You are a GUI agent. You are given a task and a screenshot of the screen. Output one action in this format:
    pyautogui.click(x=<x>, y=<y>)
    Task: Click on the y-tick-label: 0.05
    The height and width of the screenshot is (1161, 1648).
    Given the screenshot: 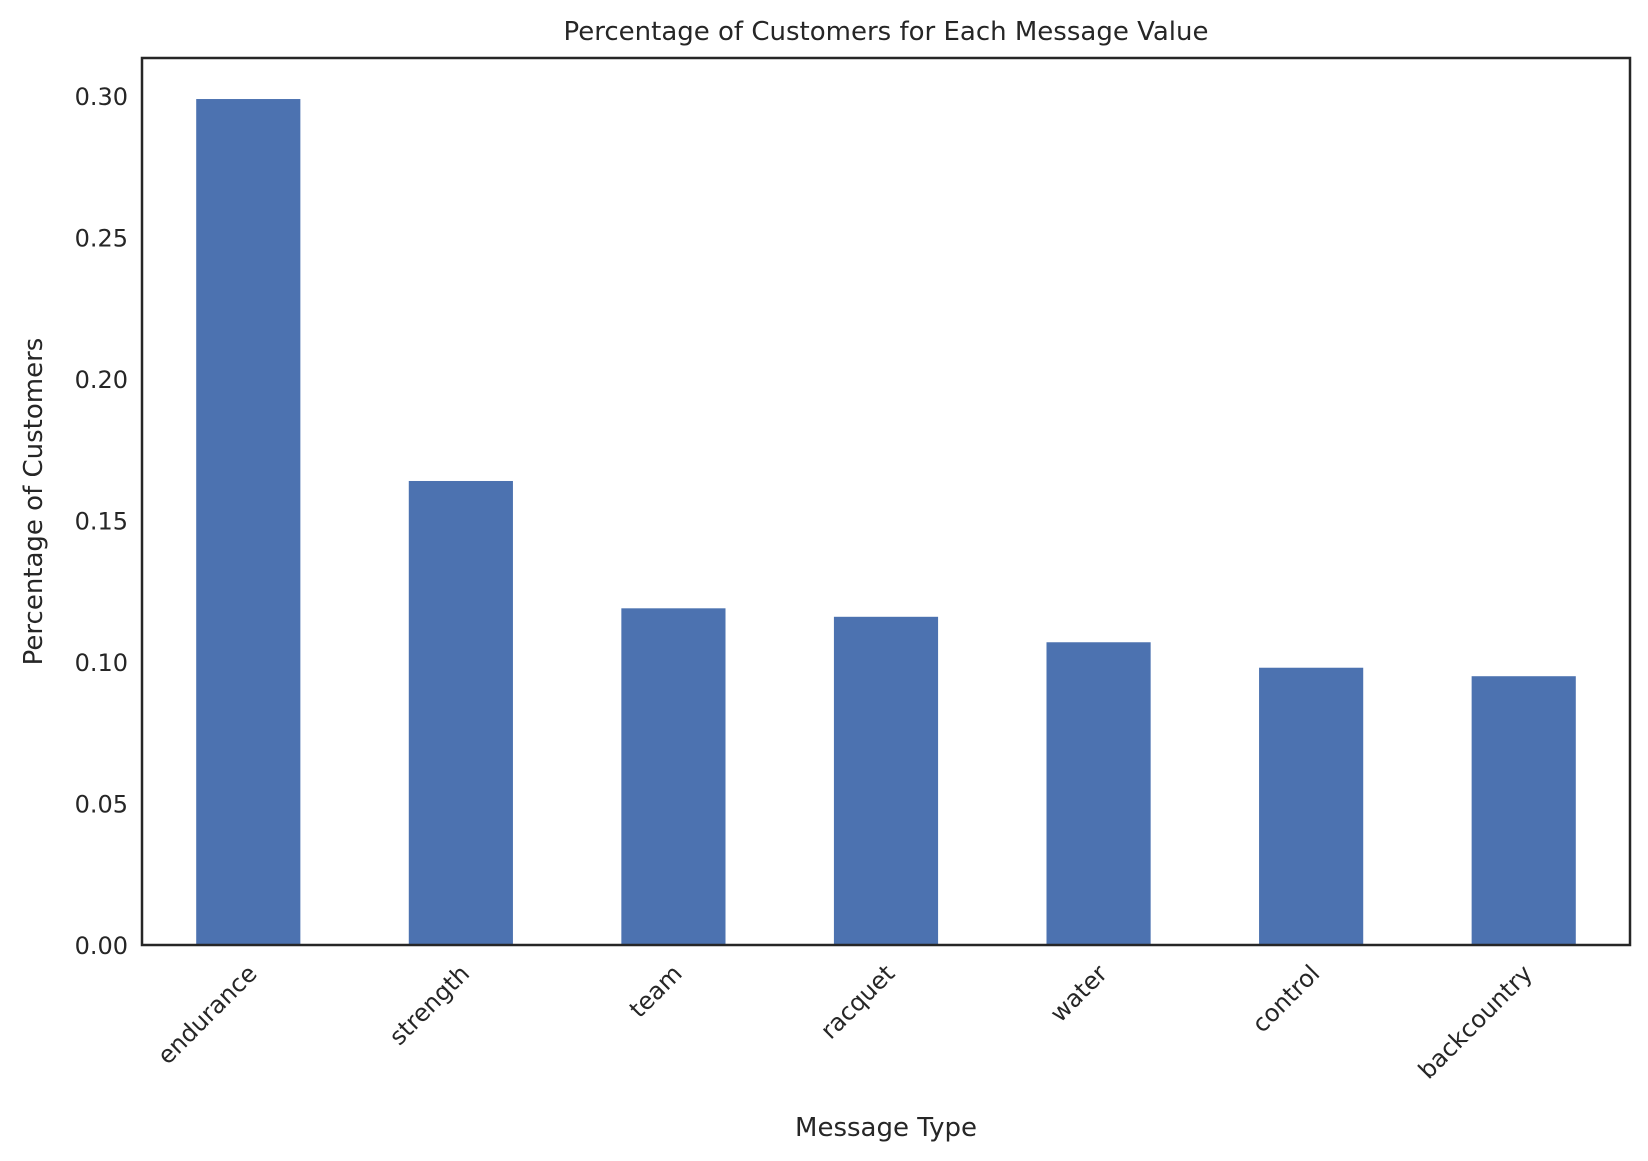 What is the action you would take?
    pyautogui.click(x=101, y=805)
    